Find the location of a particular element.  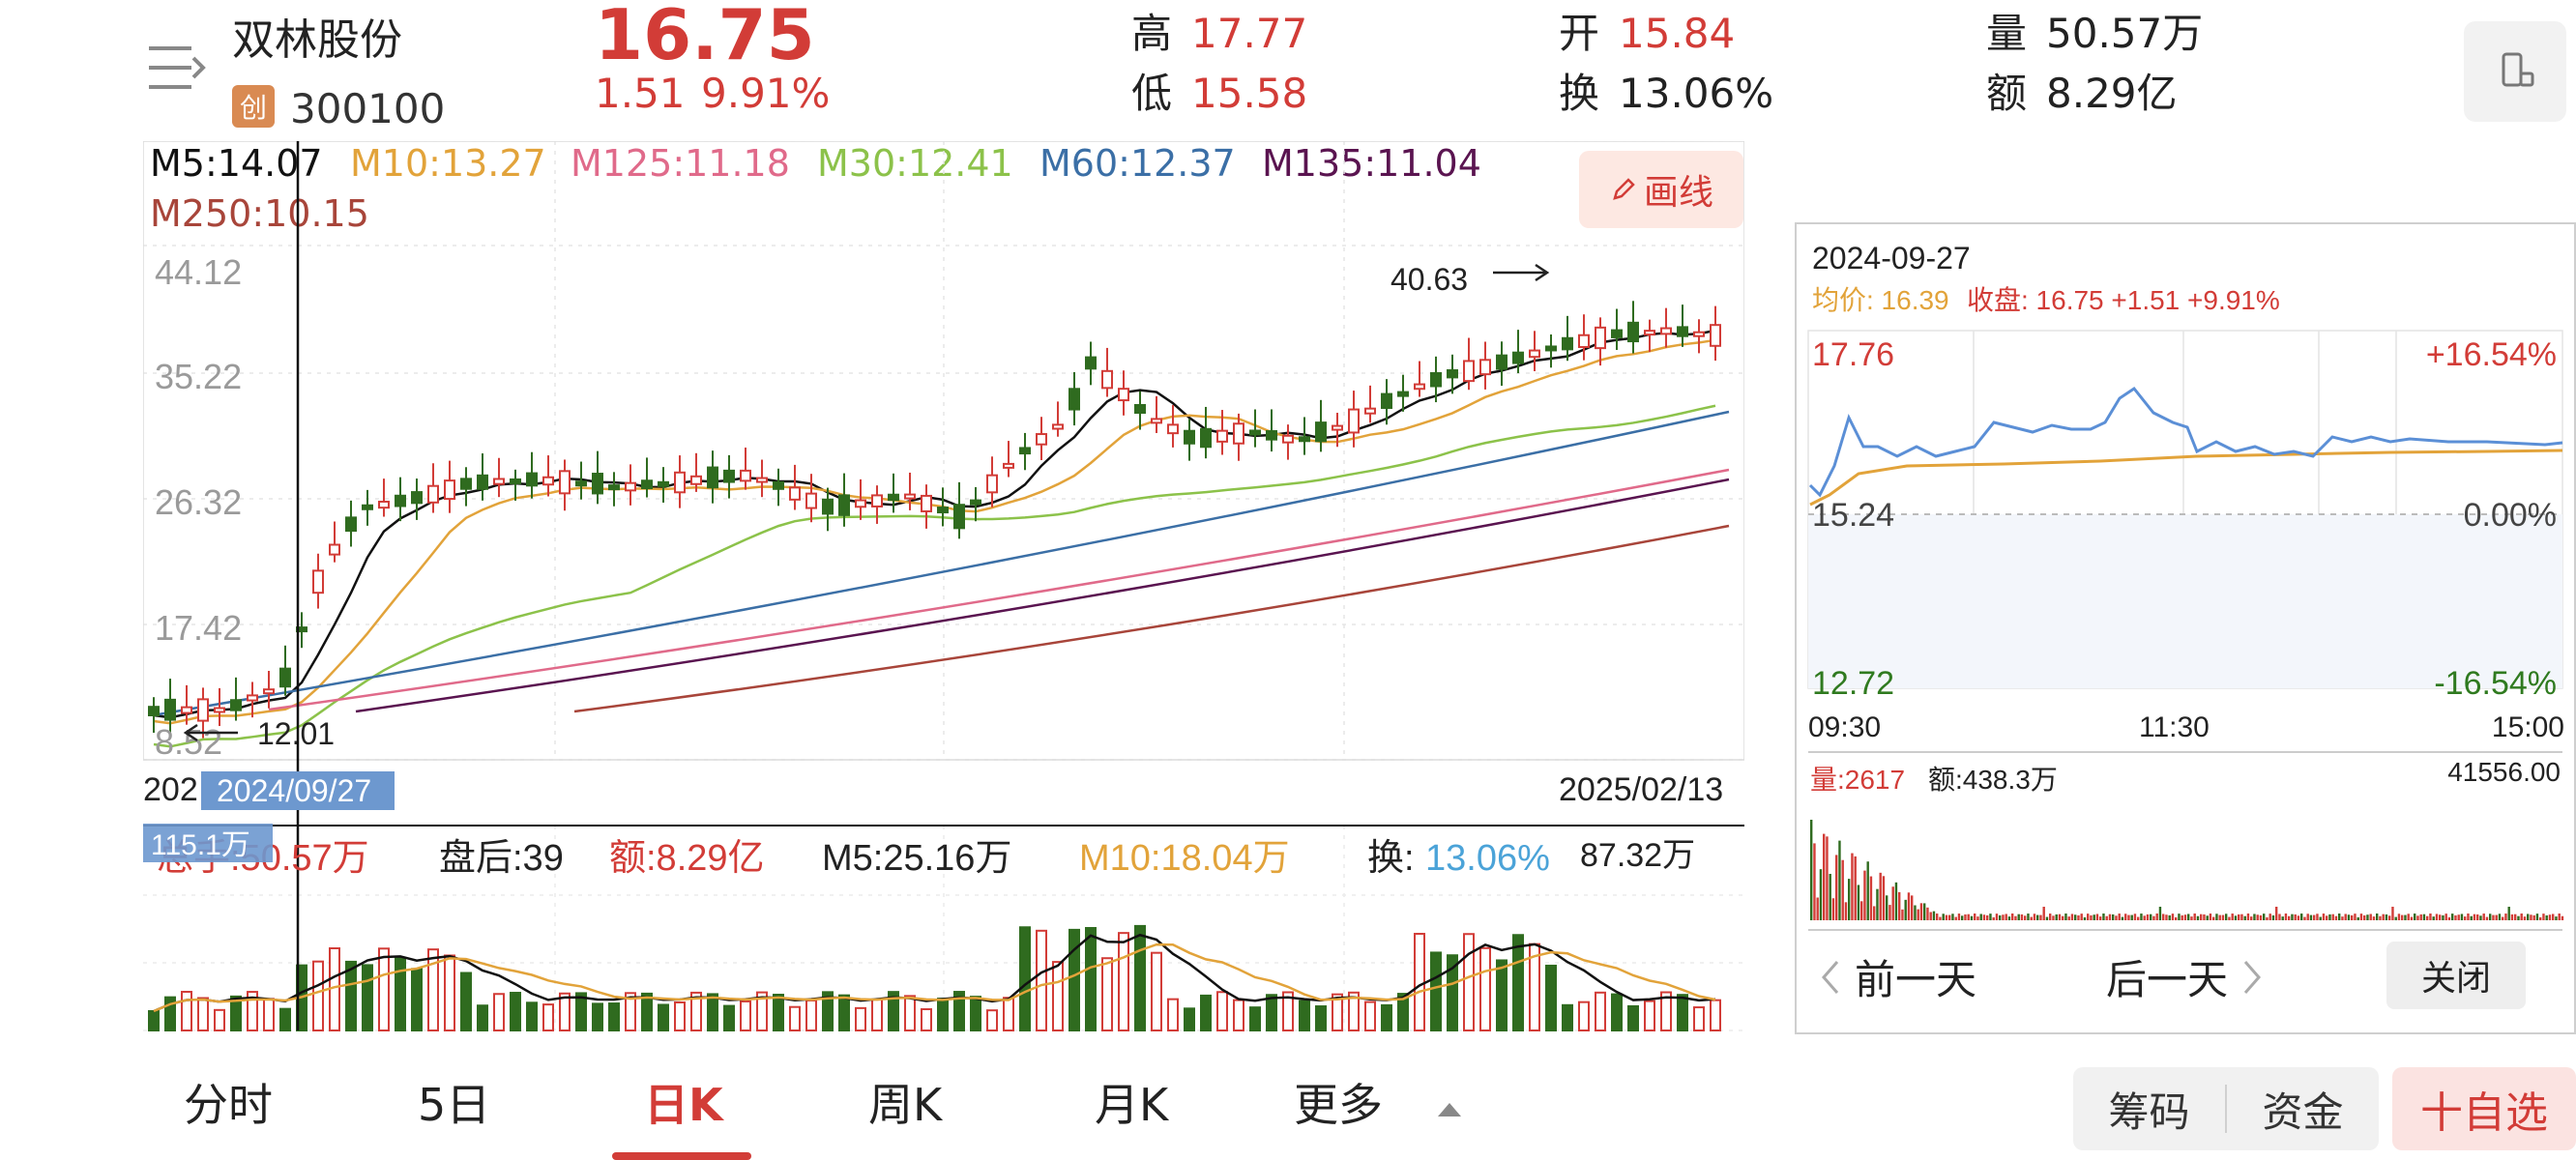

amount-value: 8.29亿 is located at coordinates (2112, 94).